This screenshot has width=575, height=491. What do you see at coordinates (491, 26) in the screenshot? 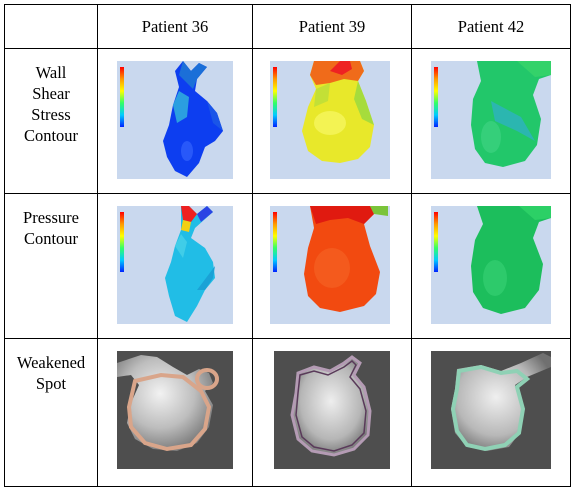
I see `column-header-patient-42: Patient 42` at bounding box center [491, 26].